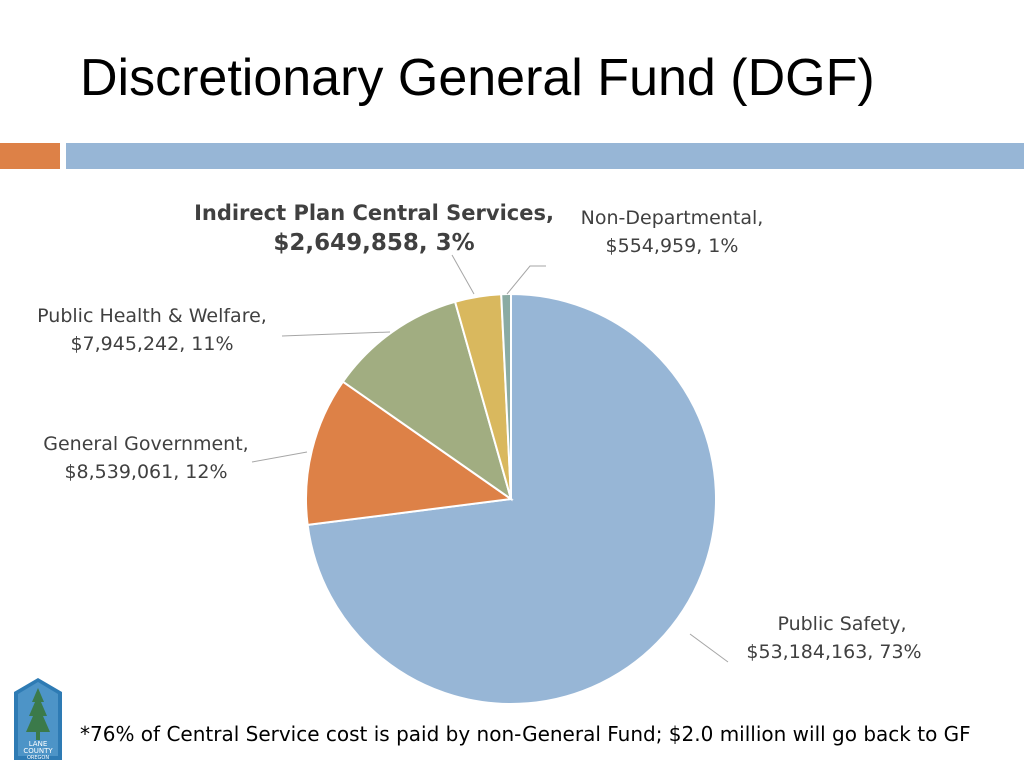 This screenshot has width=1024, height=768. Describe the element at coordinates (152, 316) in the screenshot. I see `slice-category-label: Public Health & Welfare,` at that location.